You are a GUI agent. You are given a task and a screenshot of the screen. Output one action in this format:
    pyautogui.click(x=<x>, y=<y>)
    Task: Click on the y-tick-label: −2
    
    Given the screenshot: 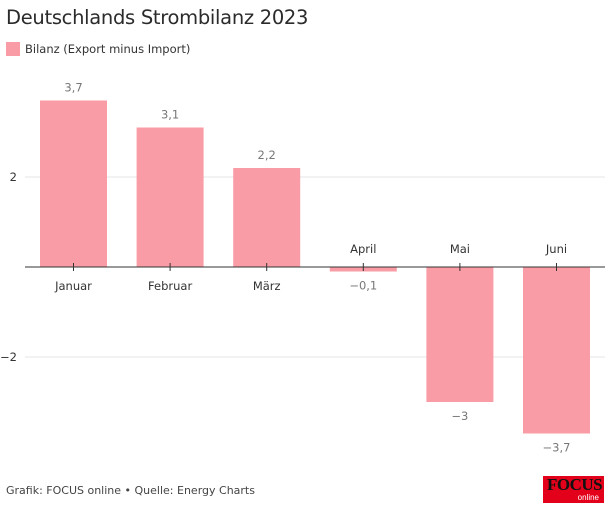 What is the action you would take?
    pyautogui.click(x=8, y=357)
    